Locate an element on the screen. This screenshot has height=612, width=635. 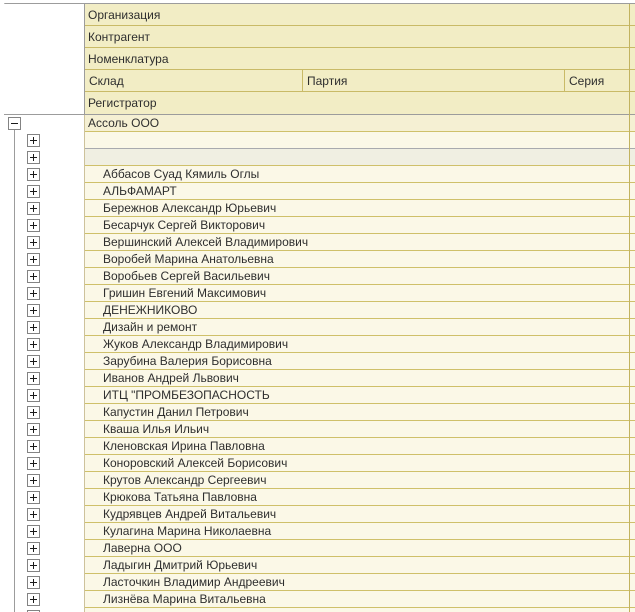
tree-row is located at coordinates (319, 157).